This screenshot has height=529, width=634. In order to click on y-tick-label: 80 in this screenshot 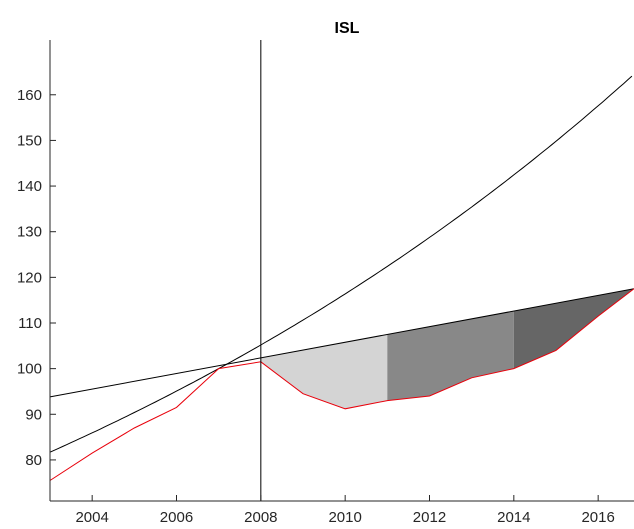, I will do `click(33, 460)`.